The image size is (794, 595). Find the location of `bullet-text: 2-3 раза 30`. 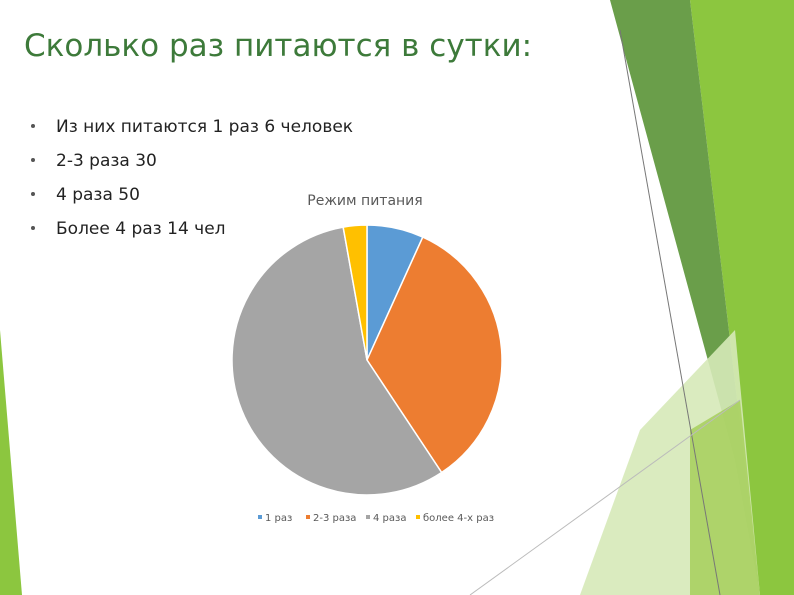

bullet-text: 2-3 раза 30 is located at coordinates (106, 161).